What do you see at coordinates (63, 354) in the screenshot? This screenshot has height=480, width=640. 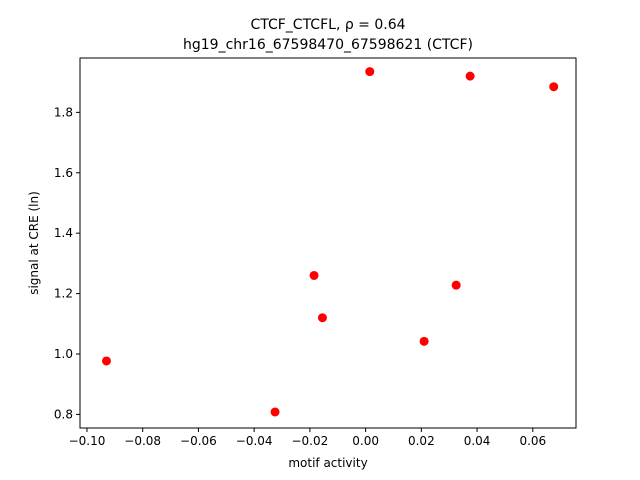 I see `y-tick-label: 1.0` at bounding box center [63, 354].